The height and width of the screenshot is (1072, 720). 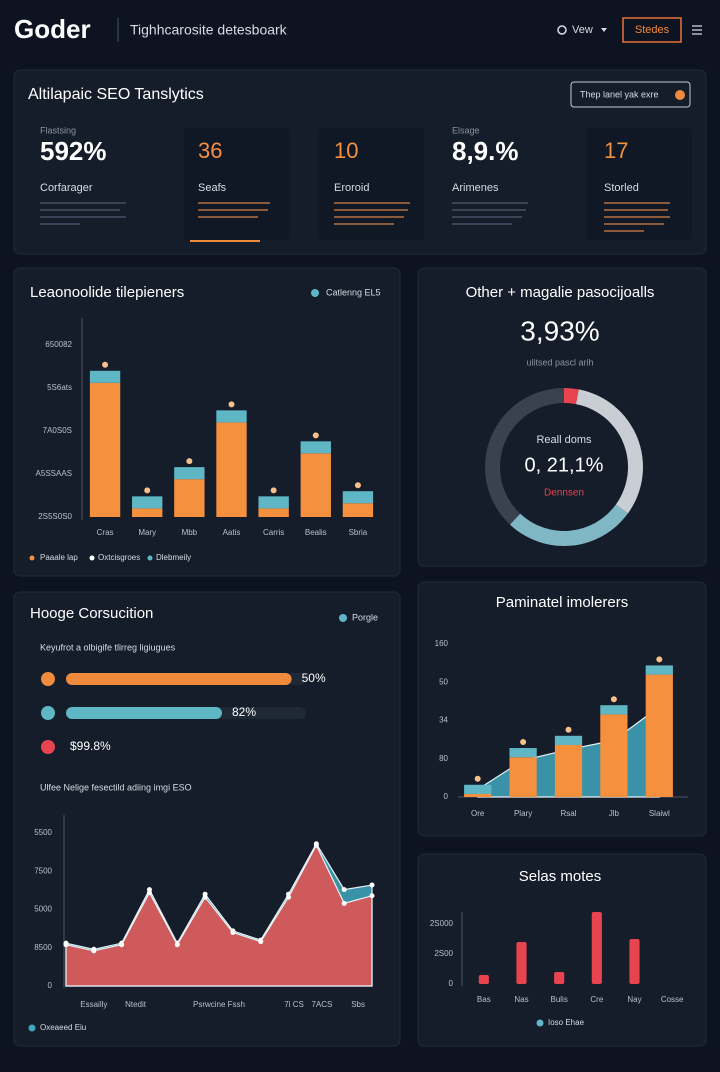 I want to click on panel-title: Hooge Corsucition, so click(x=91, y=613).